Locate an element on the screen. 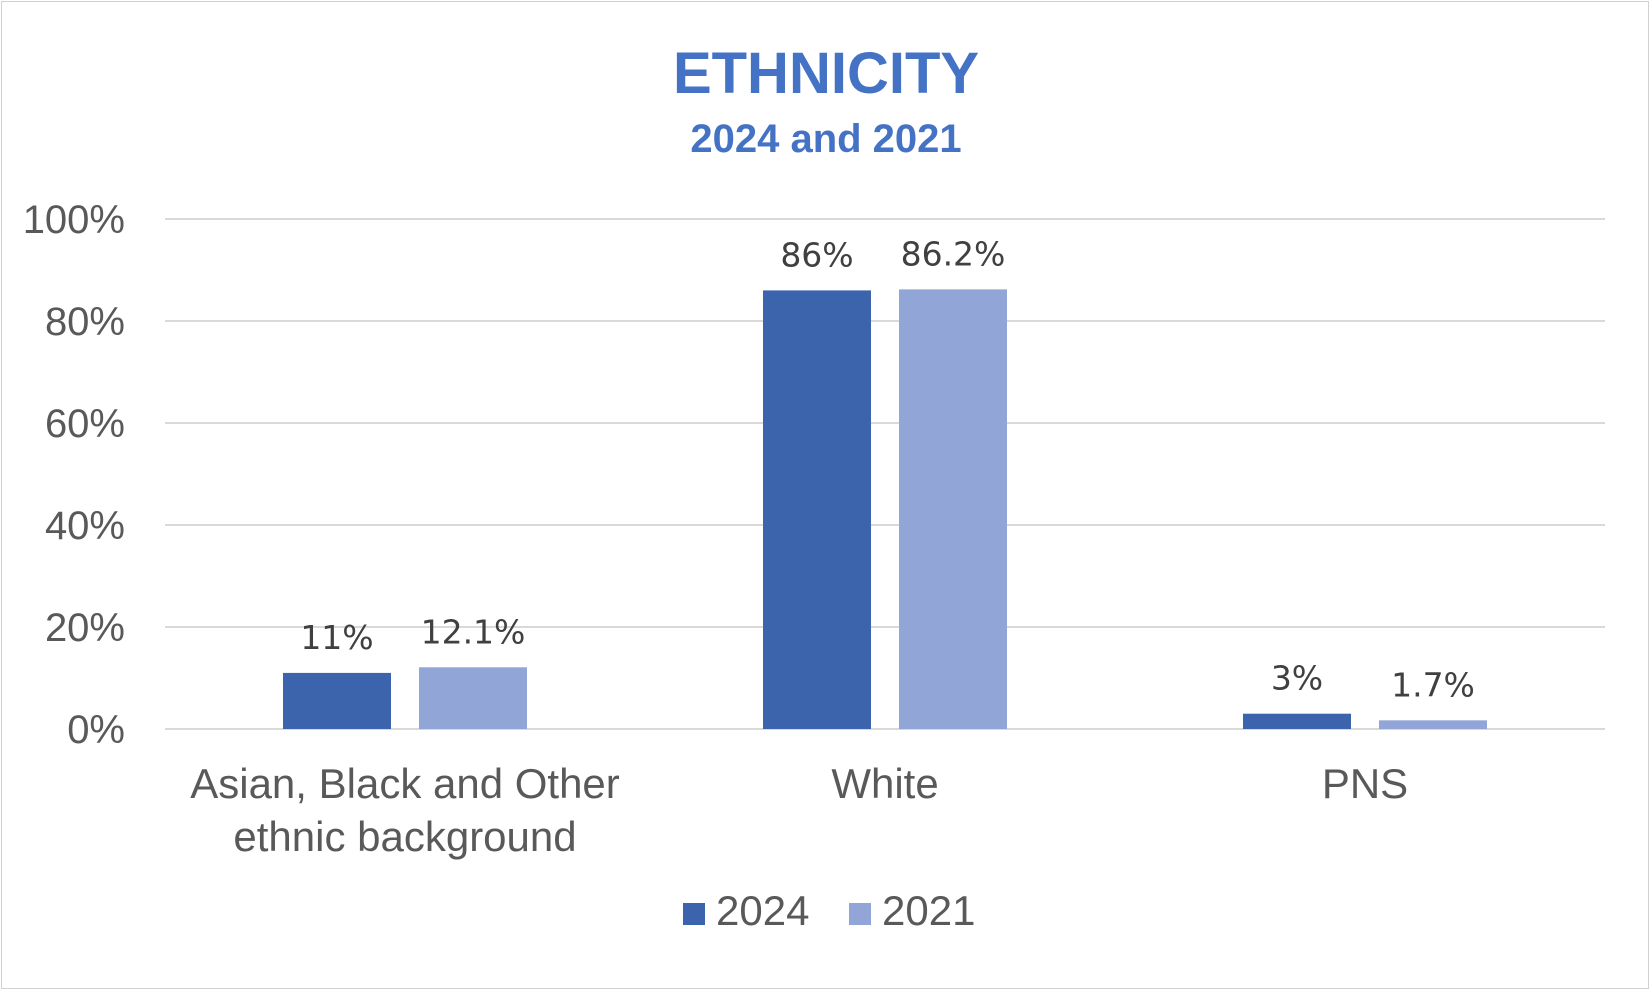 The image size is (1652, 992). category-label: ethnic background is located at coordinates (404, 836).